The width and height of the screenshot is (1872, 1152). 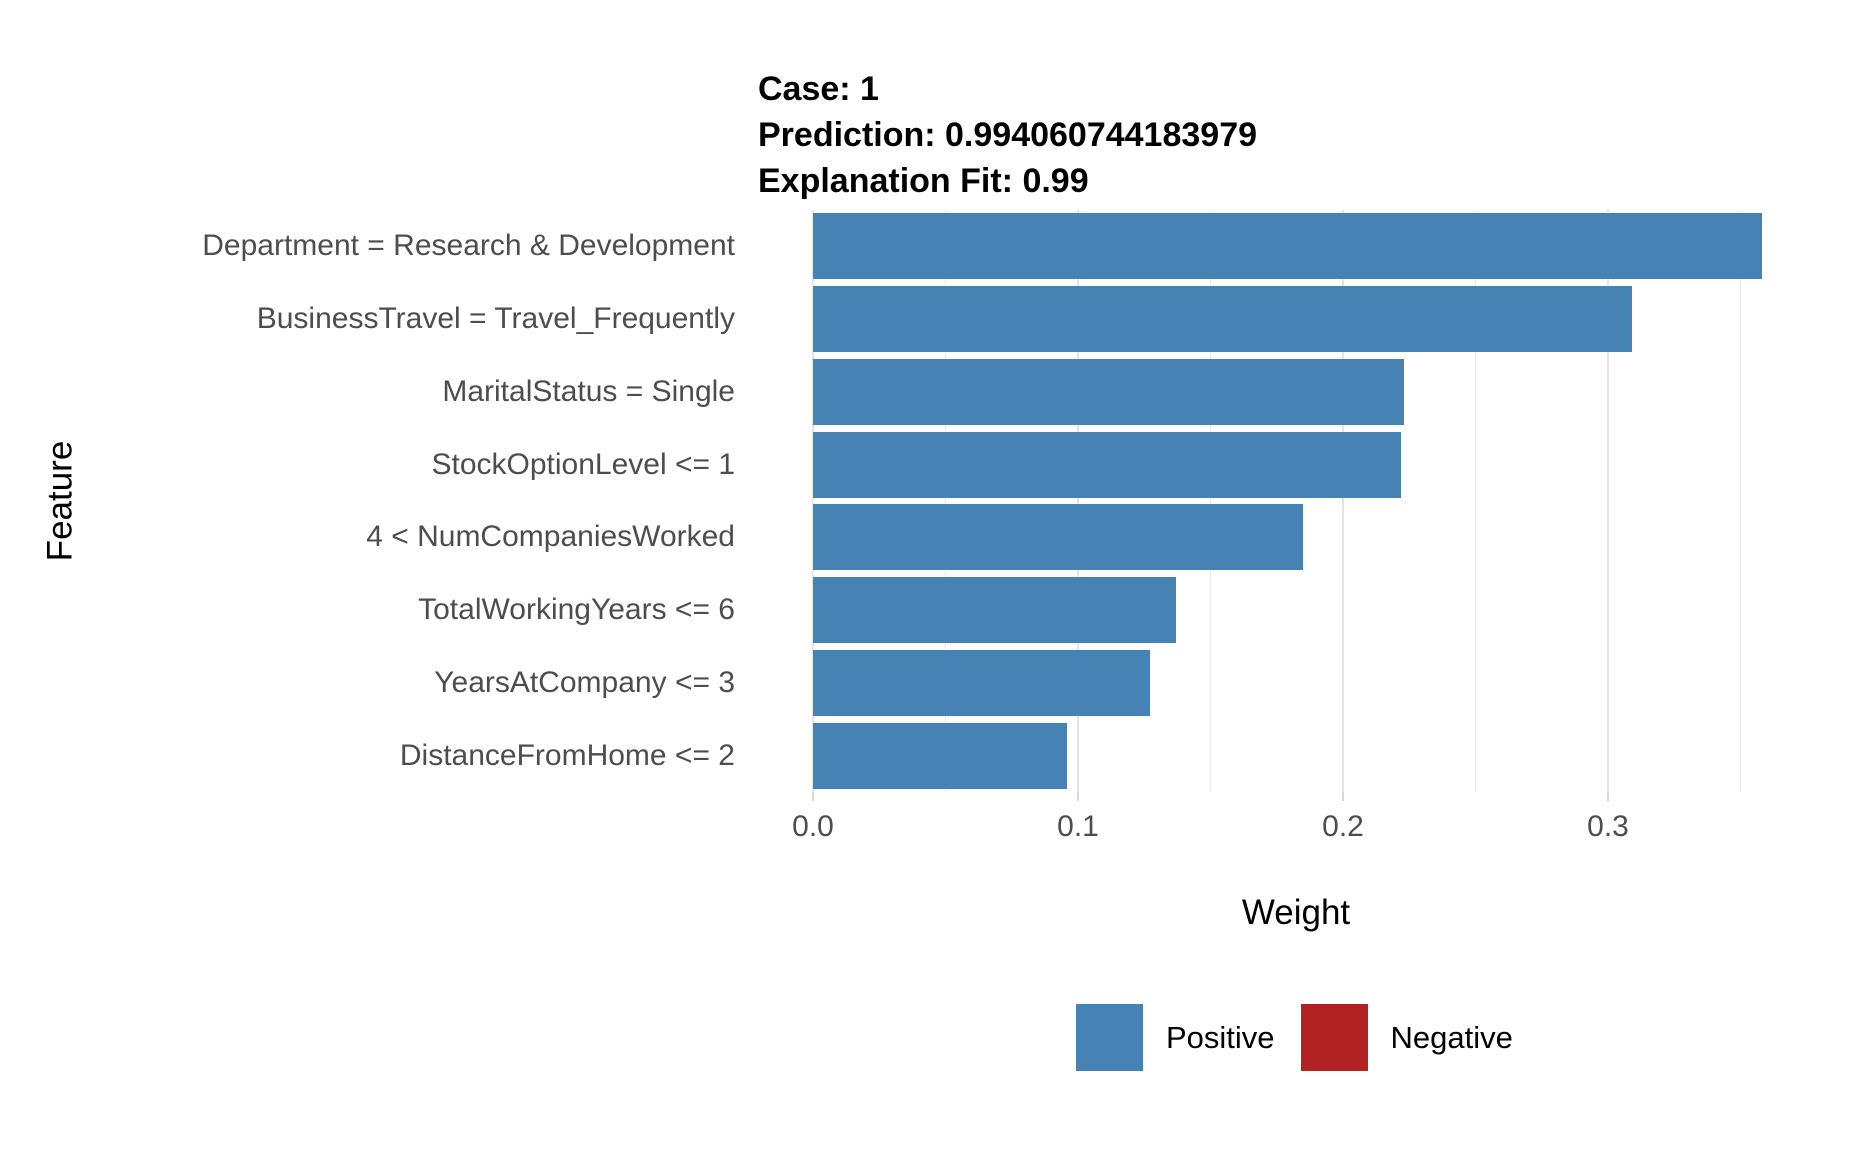 What do you see at coordinates (583, 464) in the screenshot?
I see `feature-label: StockOptionLevel <= 1` at bounding box center [583, 464].